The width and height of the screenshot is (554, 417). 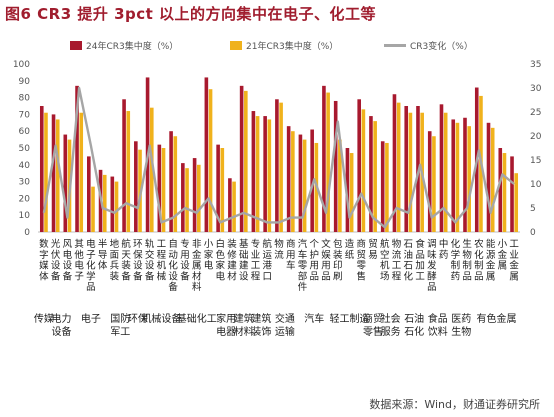 I want to click on x-group-label: 建筑装饰, so click(x=261, y=325).